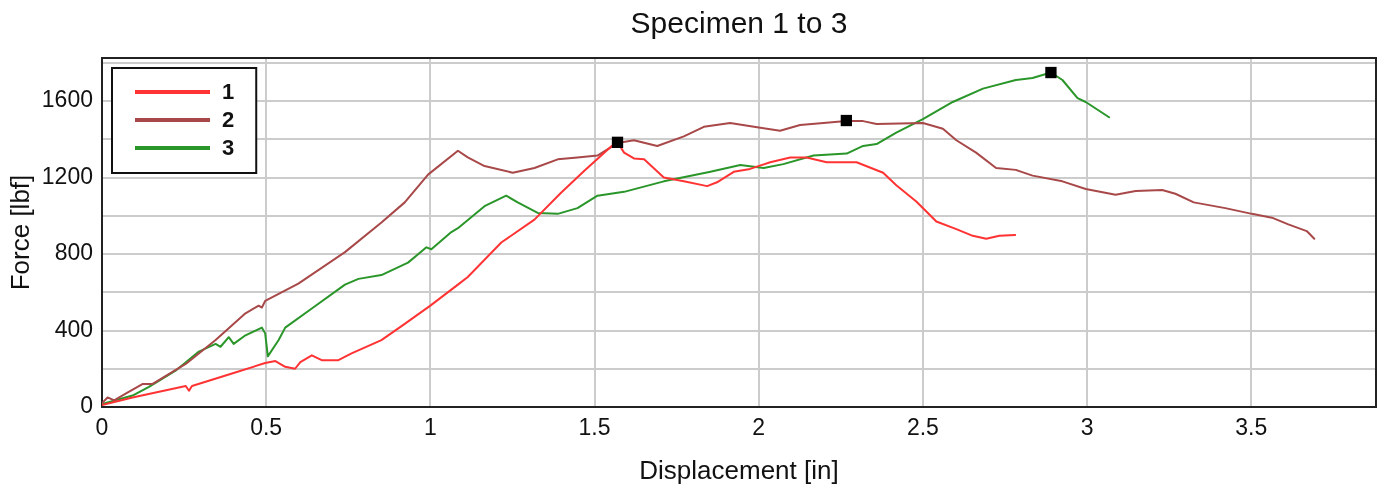  I want to click on y-tick-label: 800, so click(73, 252).